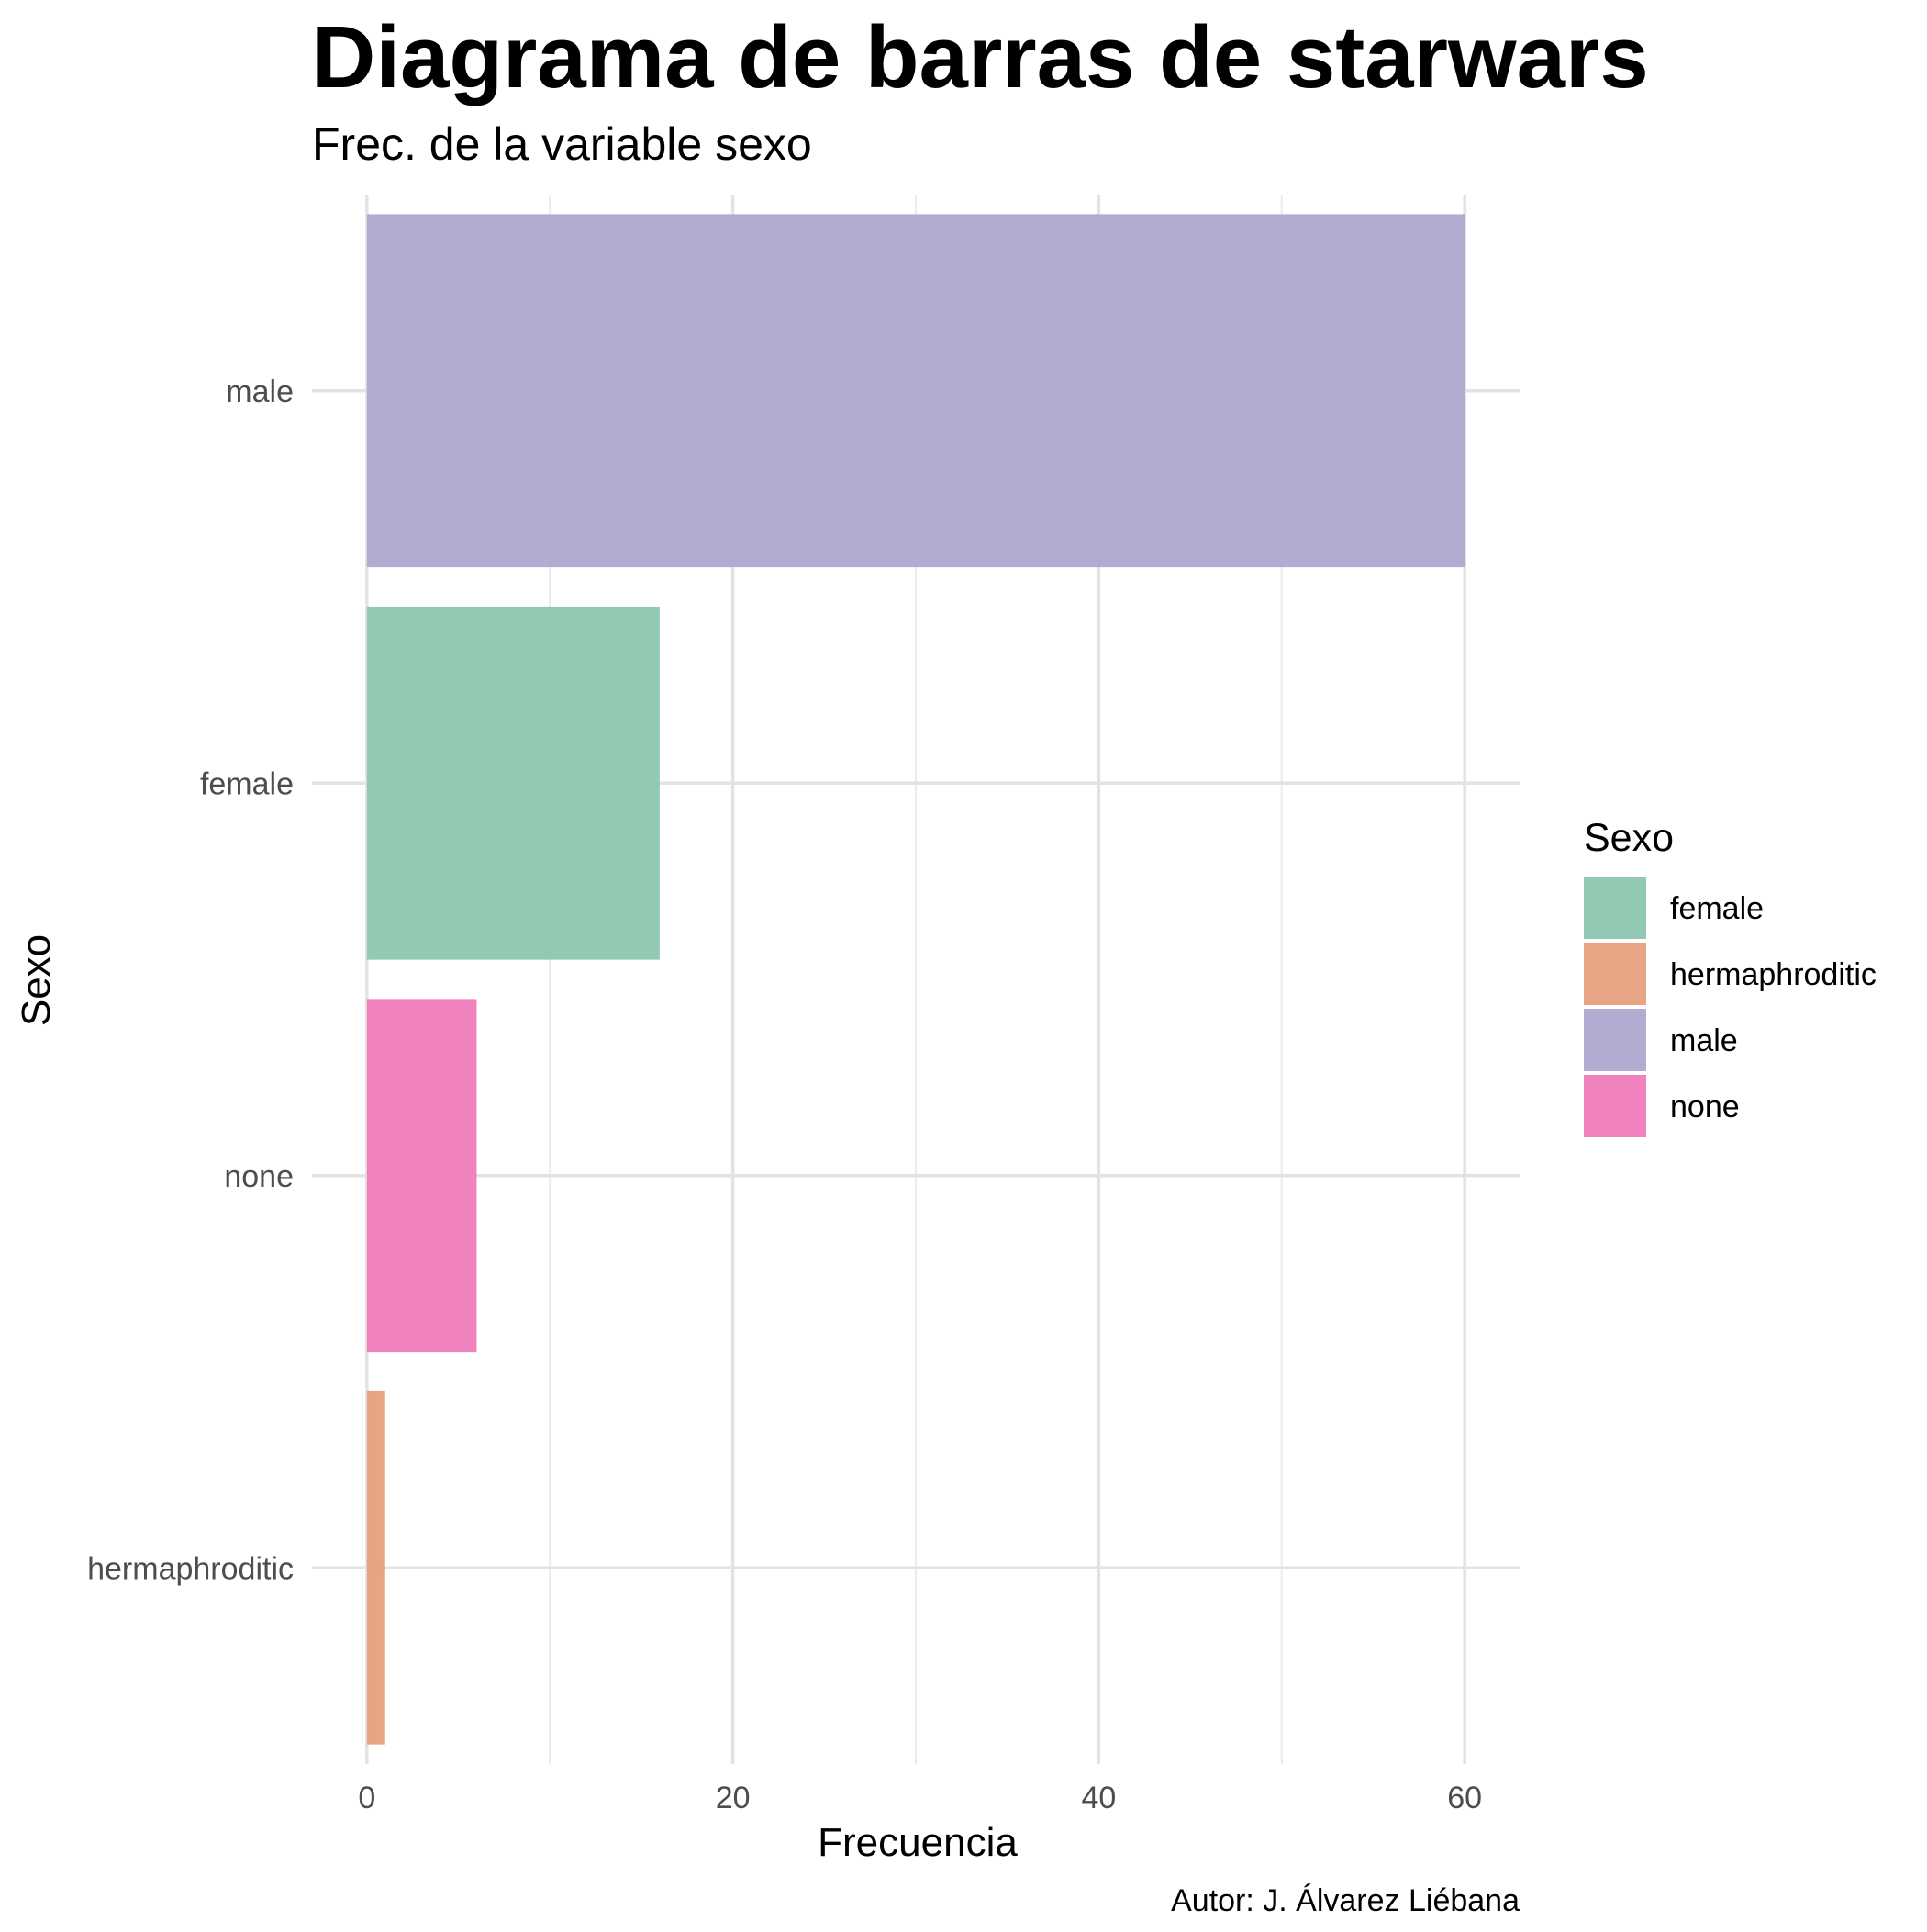 Image resolution: width=1927 pixels, height=1932 pixels. What do you see at coordinates (1615, 908) in the screenshot?
I see `legend-key-female` at bounding box center [1615, 908].